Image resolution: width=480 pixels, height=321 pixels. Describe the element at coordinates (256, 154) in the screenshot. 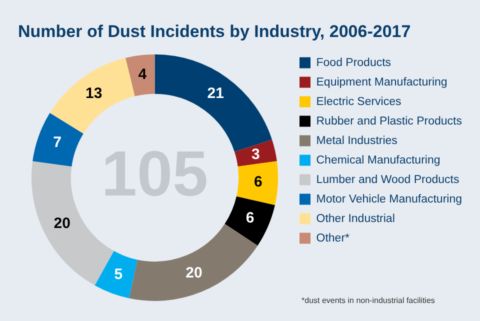

I see `data-label: 3` at that location.